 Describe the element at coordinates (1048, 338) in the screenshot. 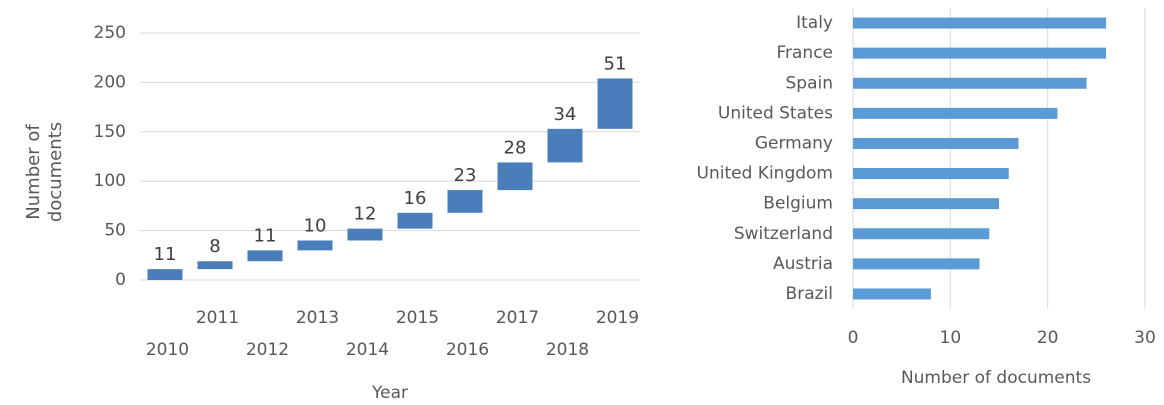

I see `x-tick-label: 20` at that location.